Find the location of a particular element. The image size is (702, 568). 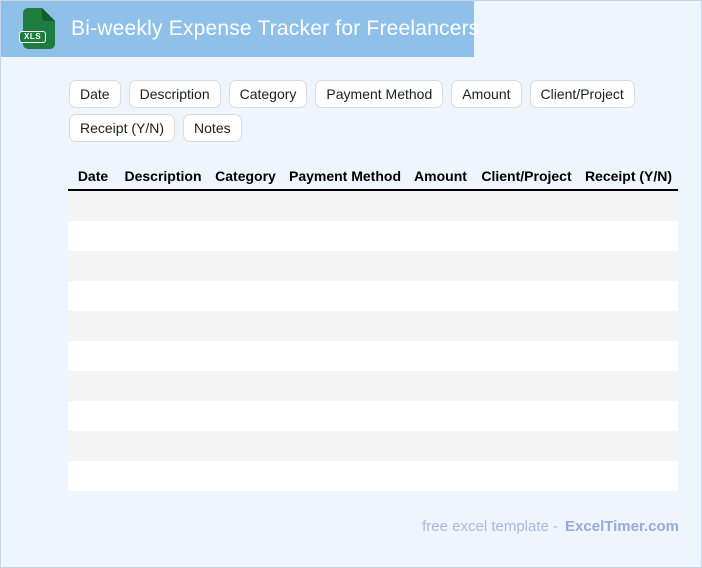

column-header-client-project: Client/Project is located at coordinates (526, 176).